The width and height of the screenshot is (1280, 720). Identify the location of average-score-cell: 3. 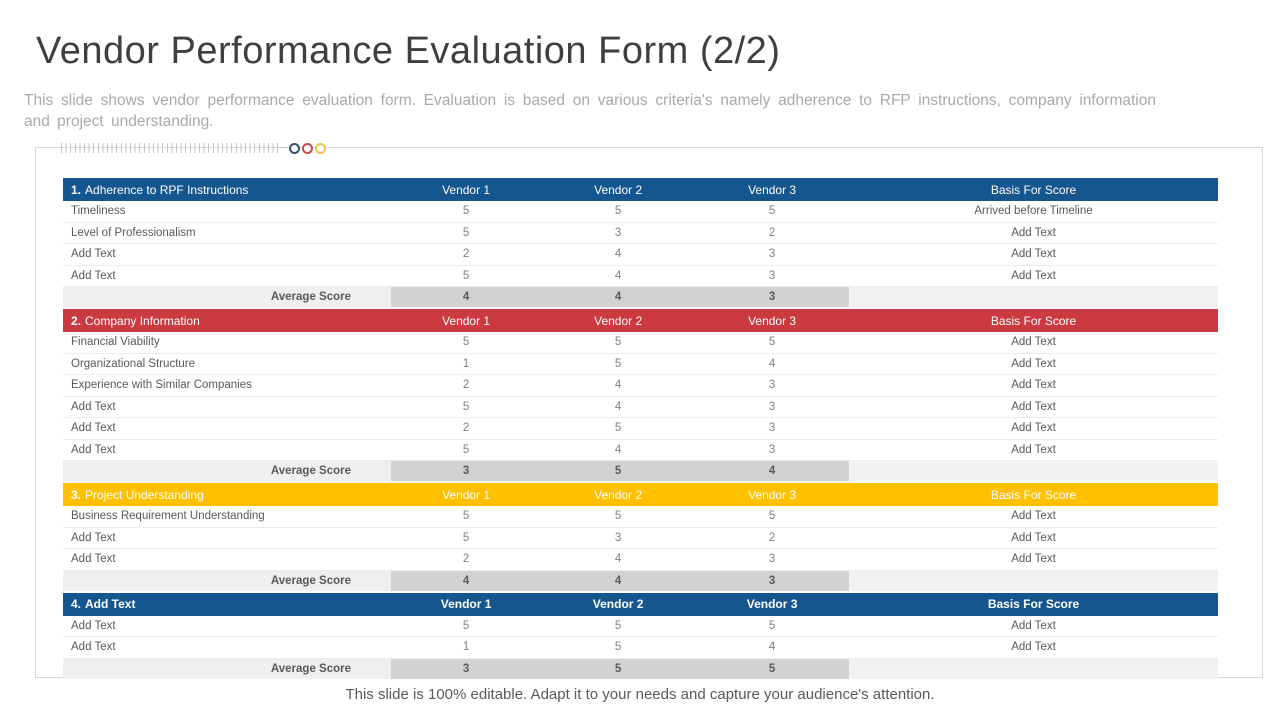
(772, 580).